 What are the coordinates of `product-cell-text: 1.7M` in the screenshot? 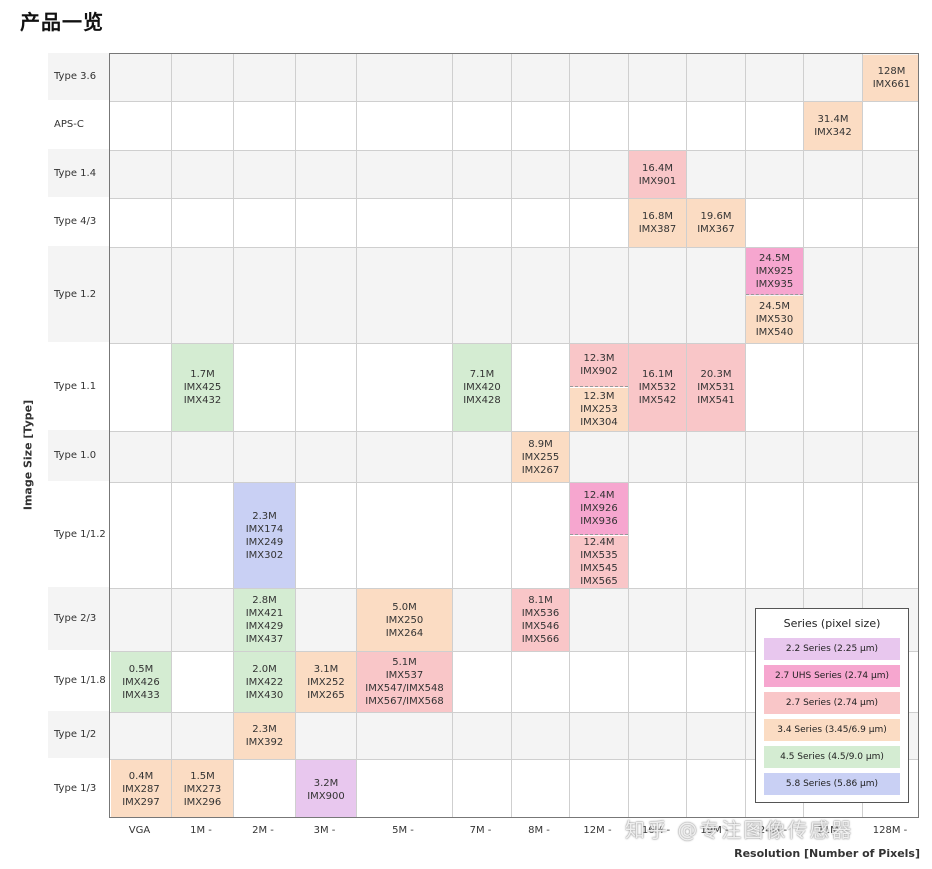 It's located at (202, 374).